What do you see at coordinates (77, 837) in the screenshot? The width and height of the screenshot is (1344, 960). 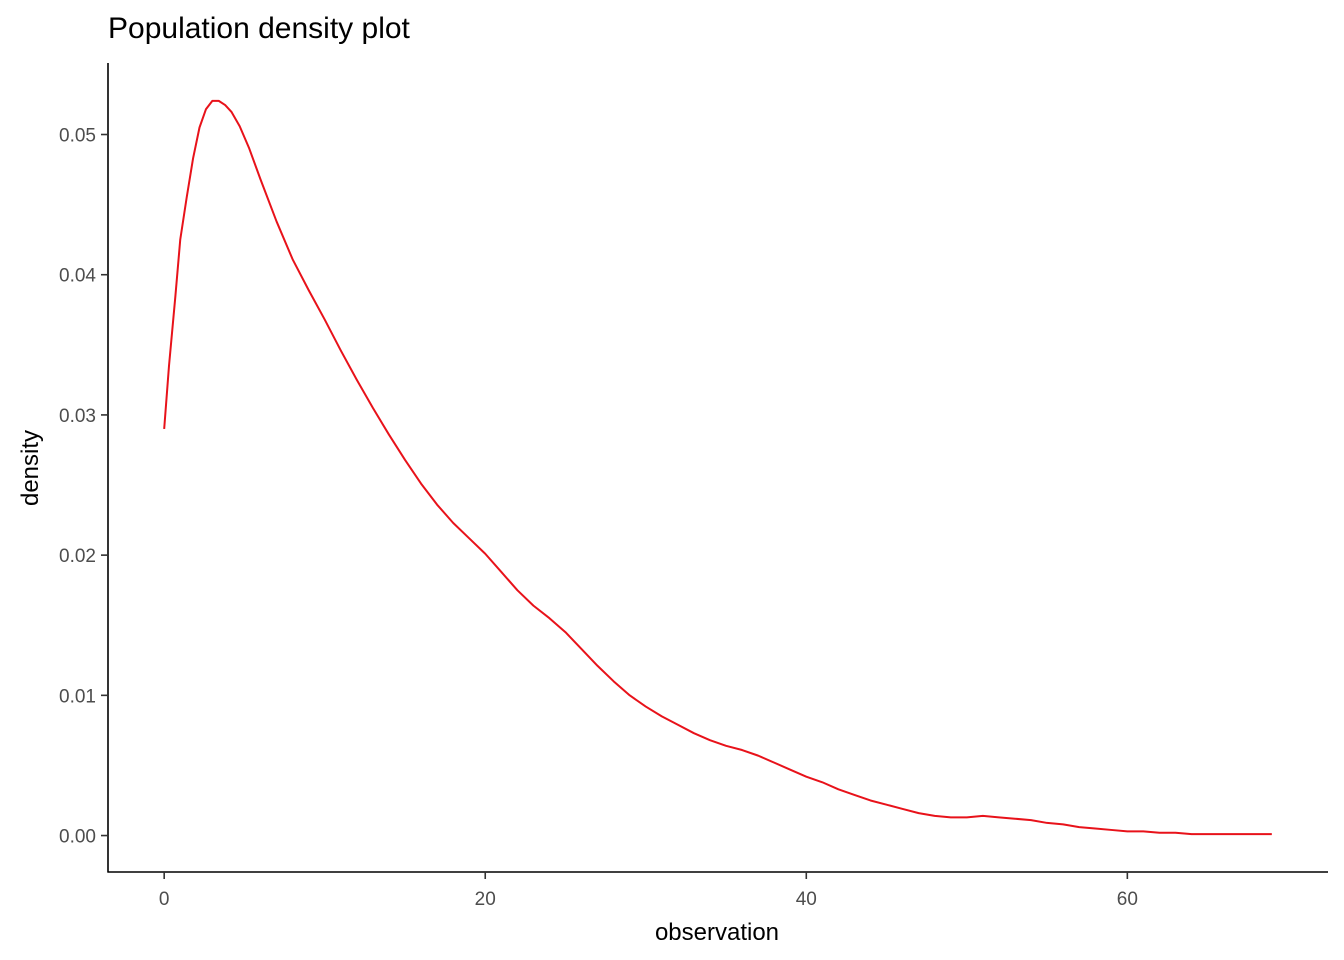 I see `y-tick-label: 0.00` at bounding box center [77, 837].